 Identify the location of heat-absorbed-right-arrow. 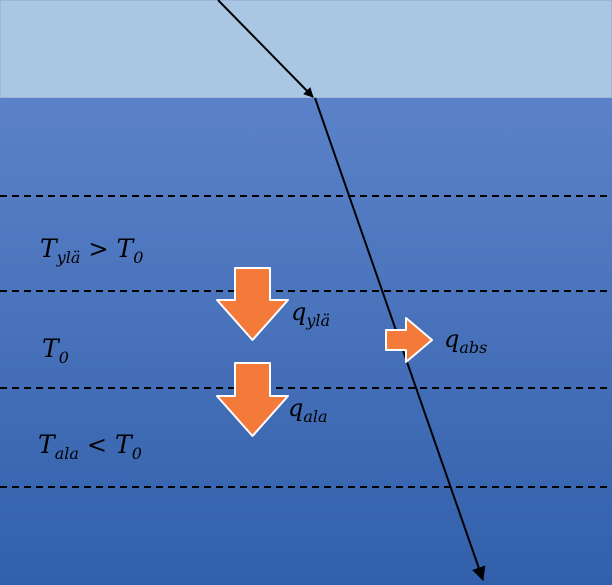
(409, 340).